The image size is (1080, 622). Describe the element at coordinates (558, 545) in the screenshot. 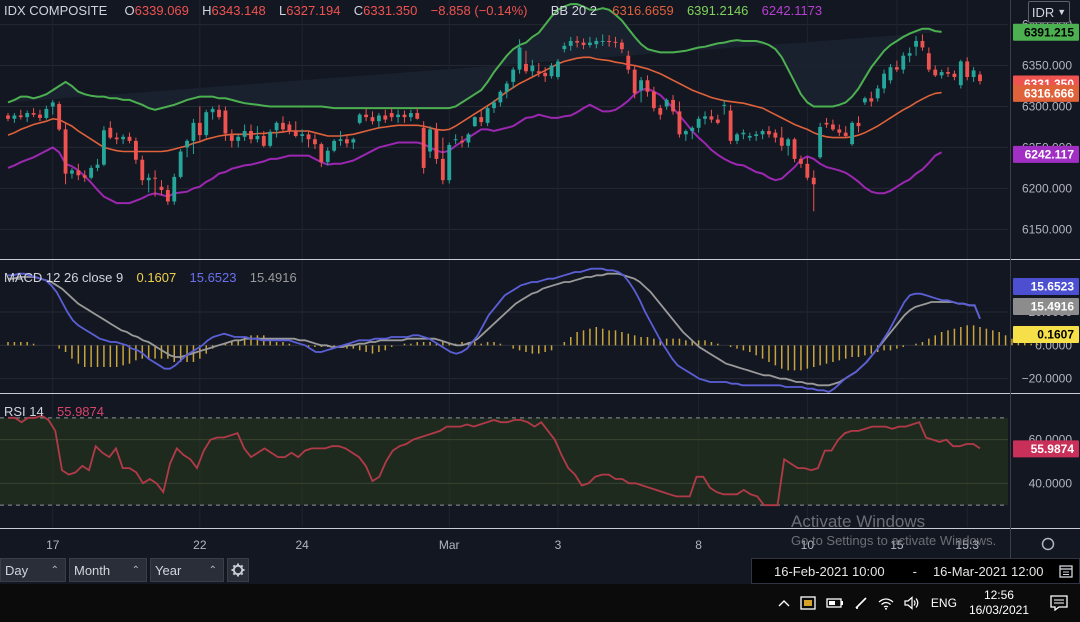

I see `time-tick-label: 3` at that location.